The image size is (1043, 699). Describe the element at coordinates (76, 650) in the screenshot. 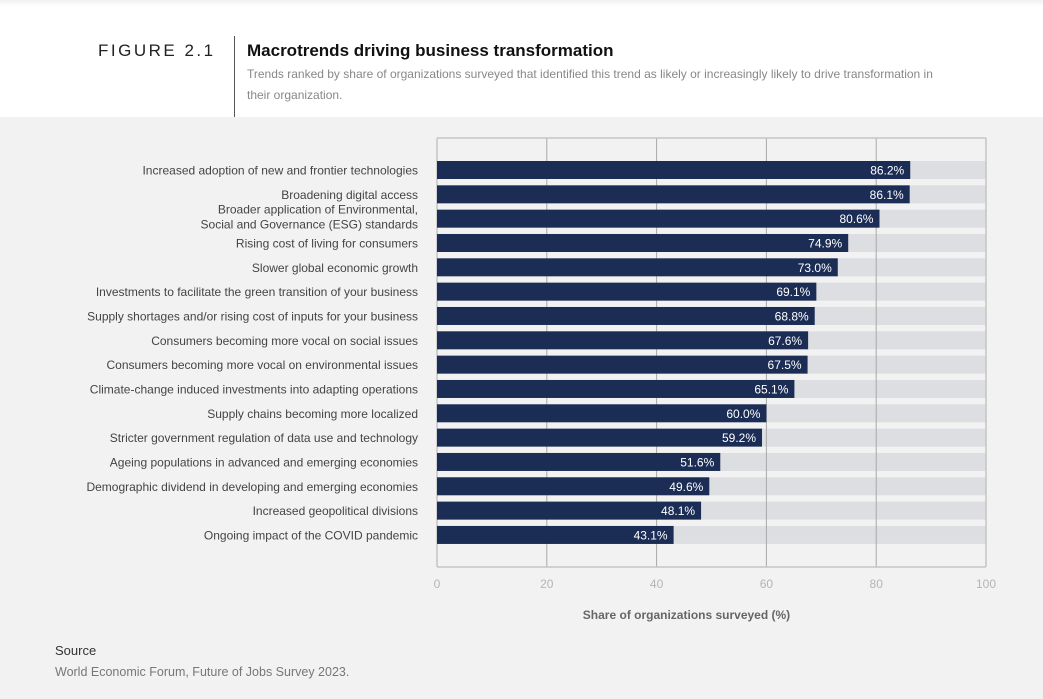

I see `source-heading: Source` at that location.